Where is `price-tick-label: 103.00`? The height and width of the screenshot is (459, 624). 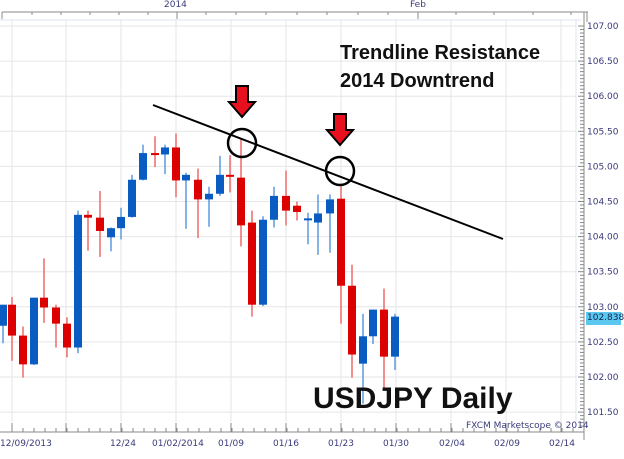 price-tick-label: 103.00 is located at coordinates (603, 308).